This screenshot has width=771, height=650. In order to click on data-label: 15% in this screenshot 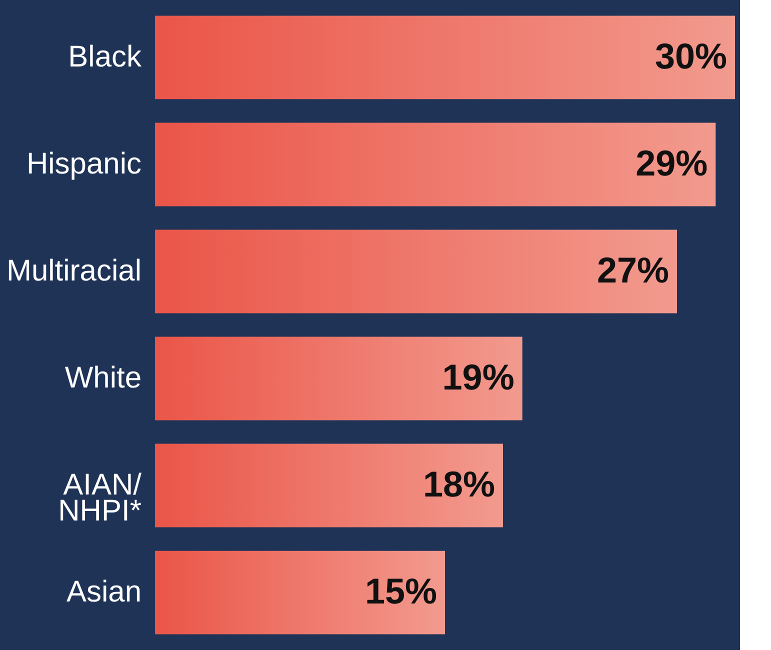, I will do `click(400, 591)`.